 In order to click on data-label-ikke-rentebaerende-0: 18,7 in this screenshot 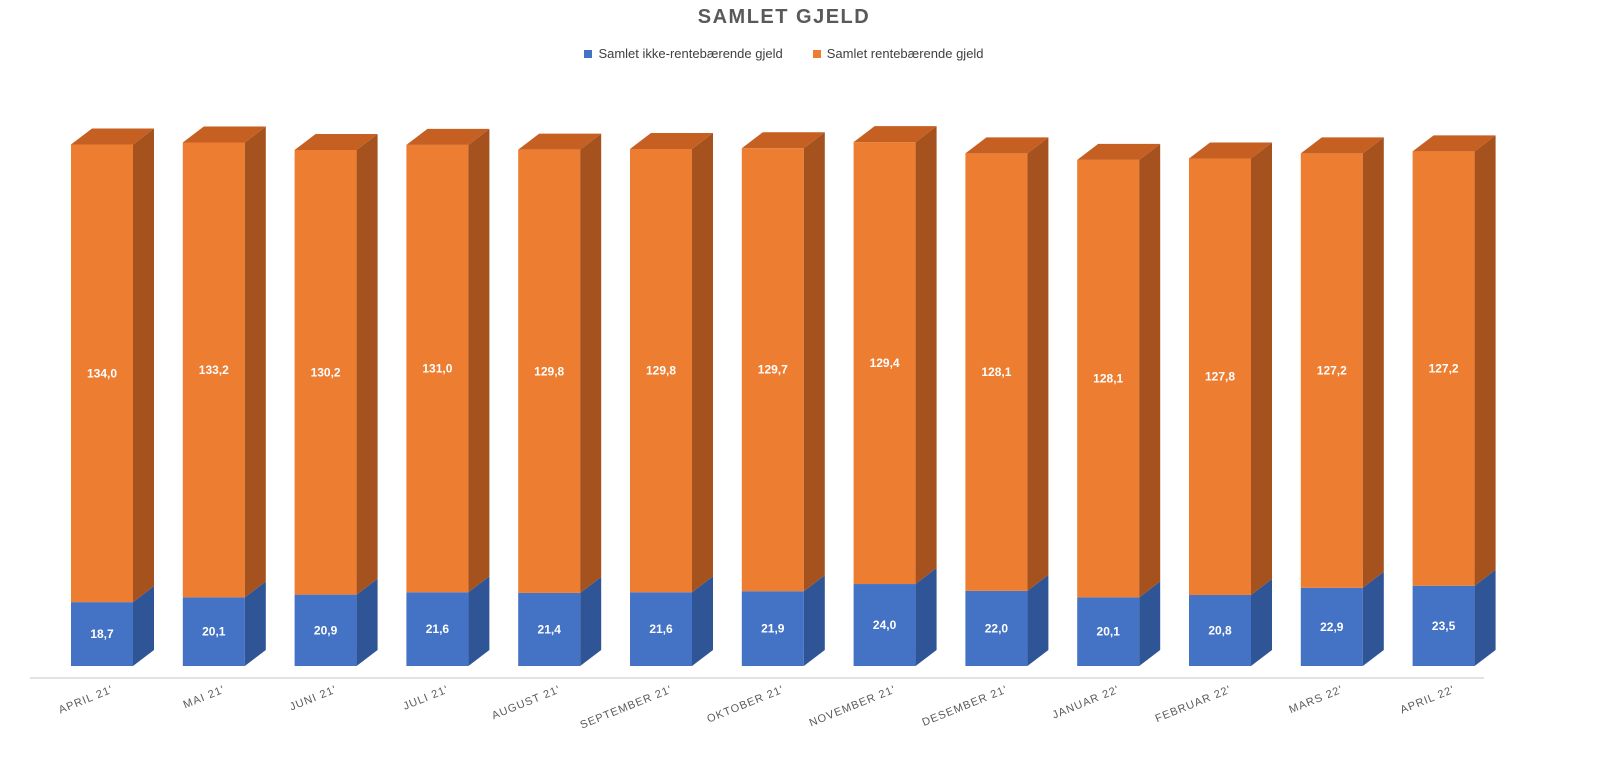, I will do `click(102, 634)`.